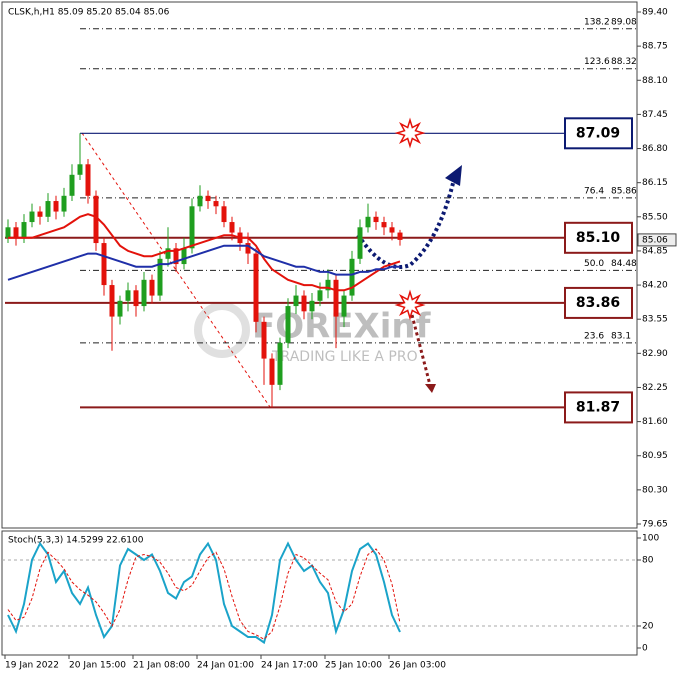  Describe the element at coordinates (648, 561) in the screenshot. I see `y-tick-label: 80` at that location.